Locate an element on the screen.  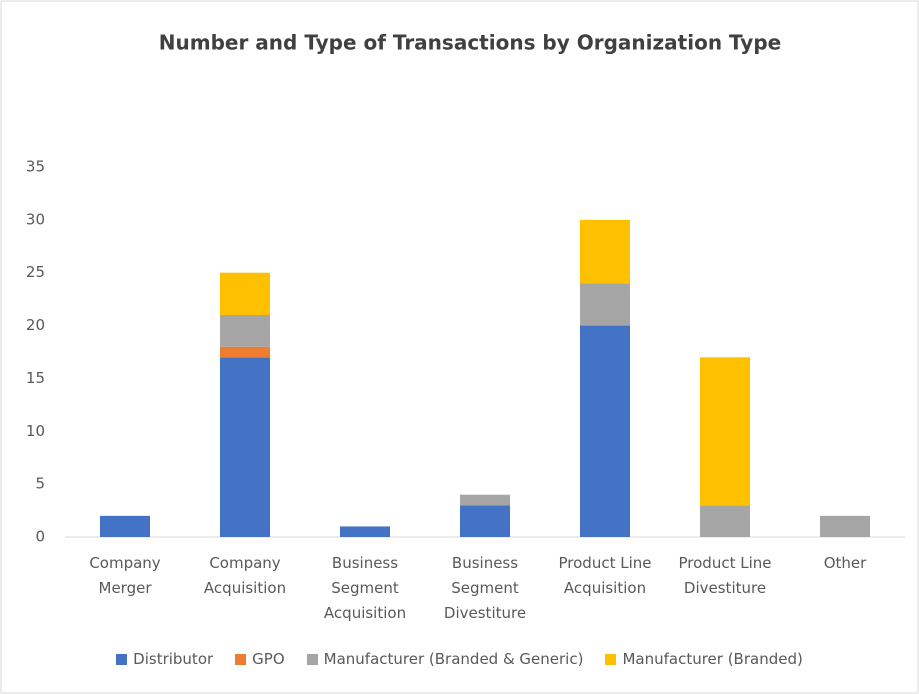
y-tick-label: 35 is located at coordinates (35, 167).